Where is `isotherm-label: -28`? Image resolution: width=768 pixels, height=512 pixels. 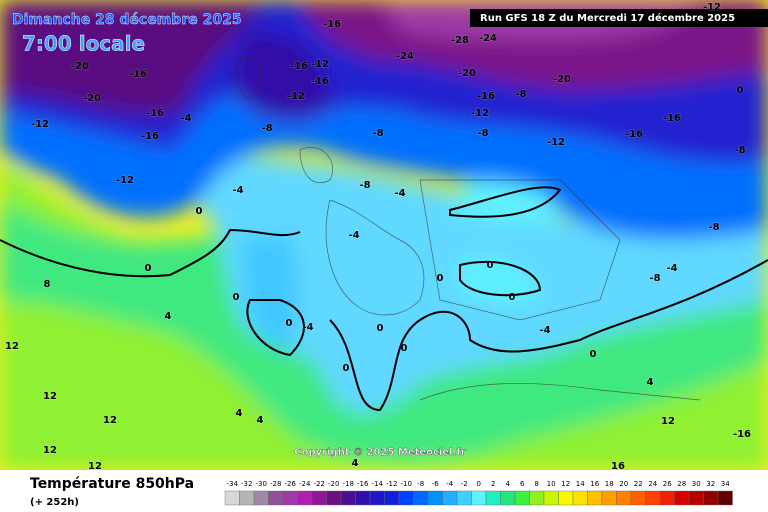 isotherm-label: -28 is located at coordinates (460, 40).